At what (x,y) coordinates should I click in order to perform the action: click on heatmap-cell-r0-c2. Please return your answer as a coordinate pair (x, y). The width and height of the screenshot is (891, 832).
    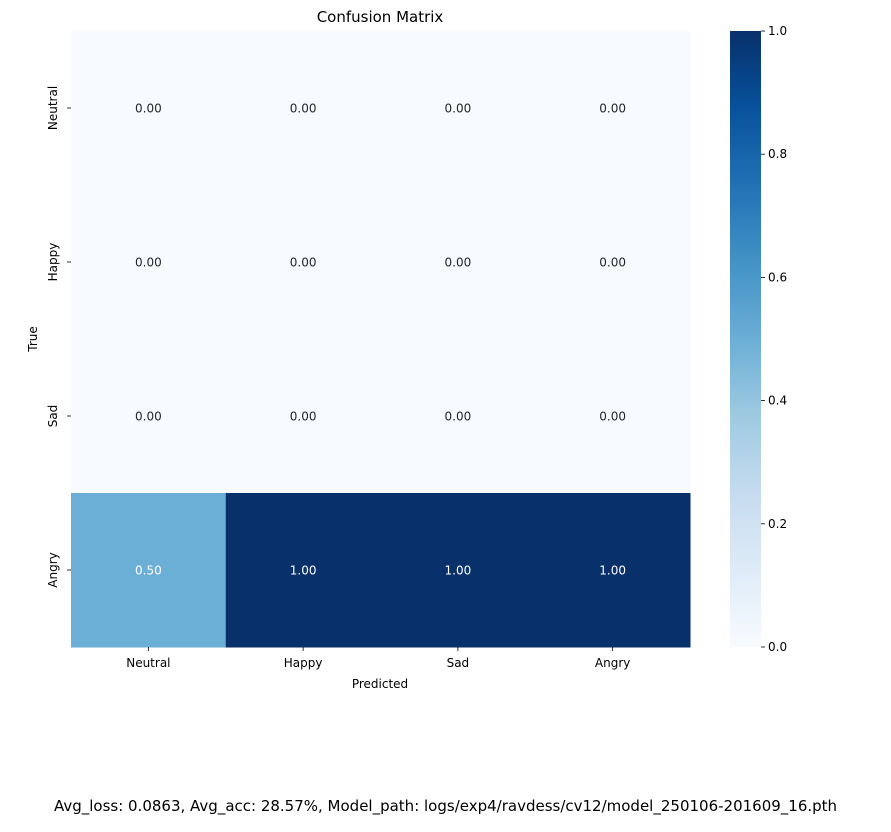
    Looking at the image, I should click on (458, 108).